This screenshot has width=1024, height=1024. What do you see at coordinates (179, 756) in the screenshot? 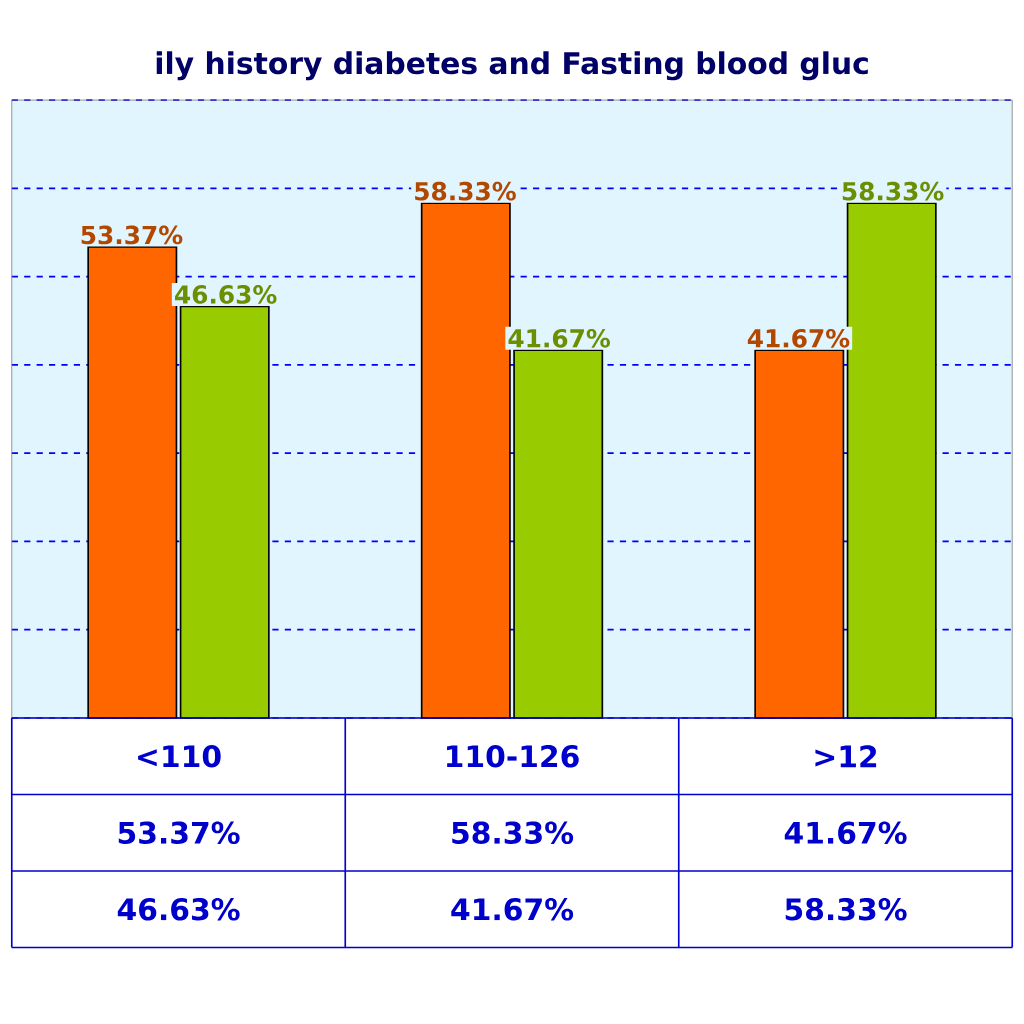
I see `x-tick-label: <110` at bounding box center [179, 756].